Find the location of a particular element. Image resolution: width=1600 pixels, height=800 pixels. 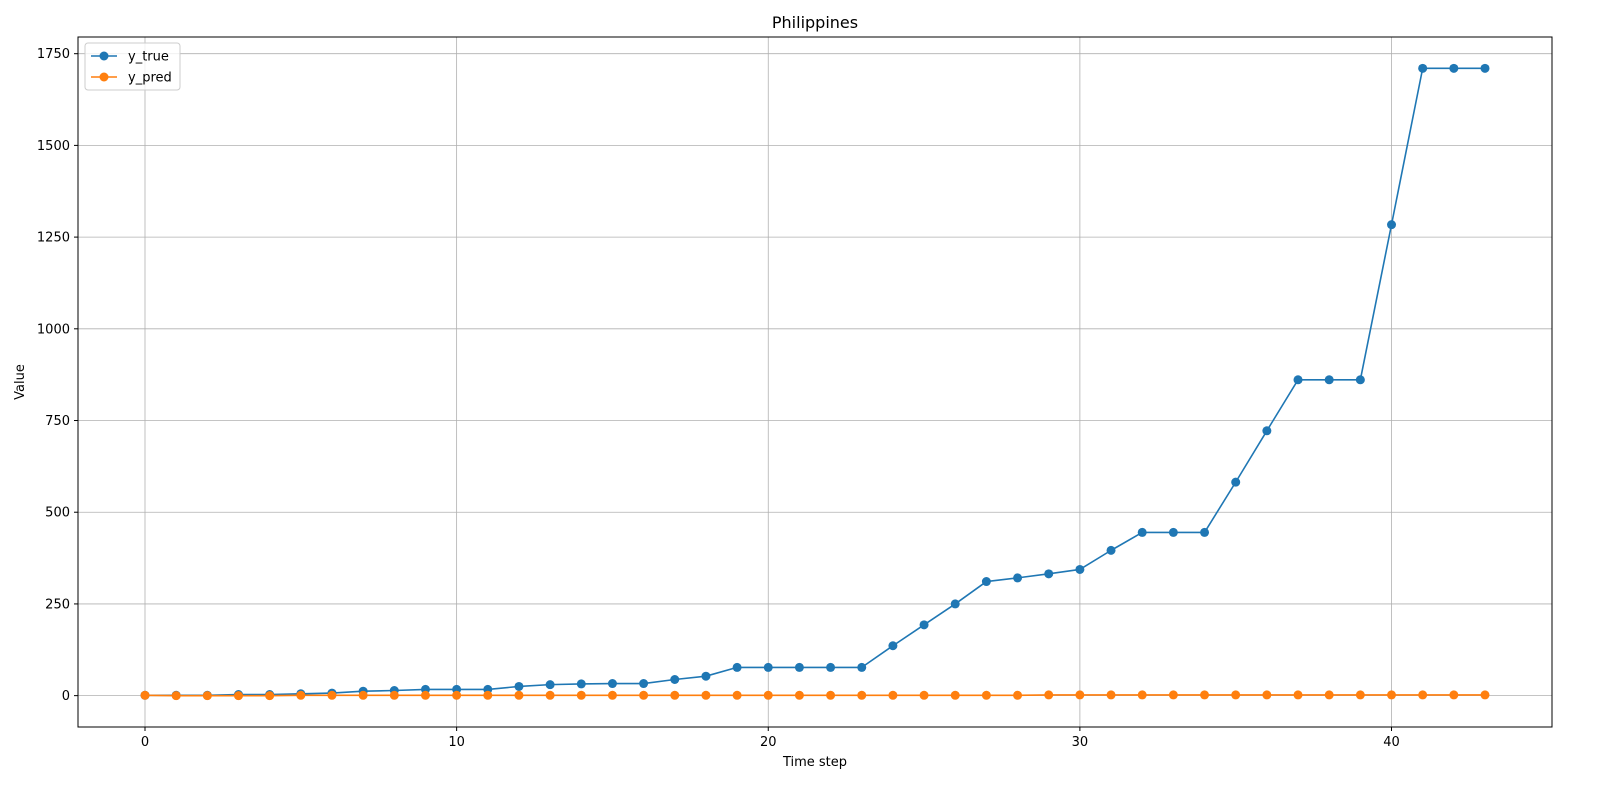

x-tick-label: 40 is located at coordinates (1391, 742).